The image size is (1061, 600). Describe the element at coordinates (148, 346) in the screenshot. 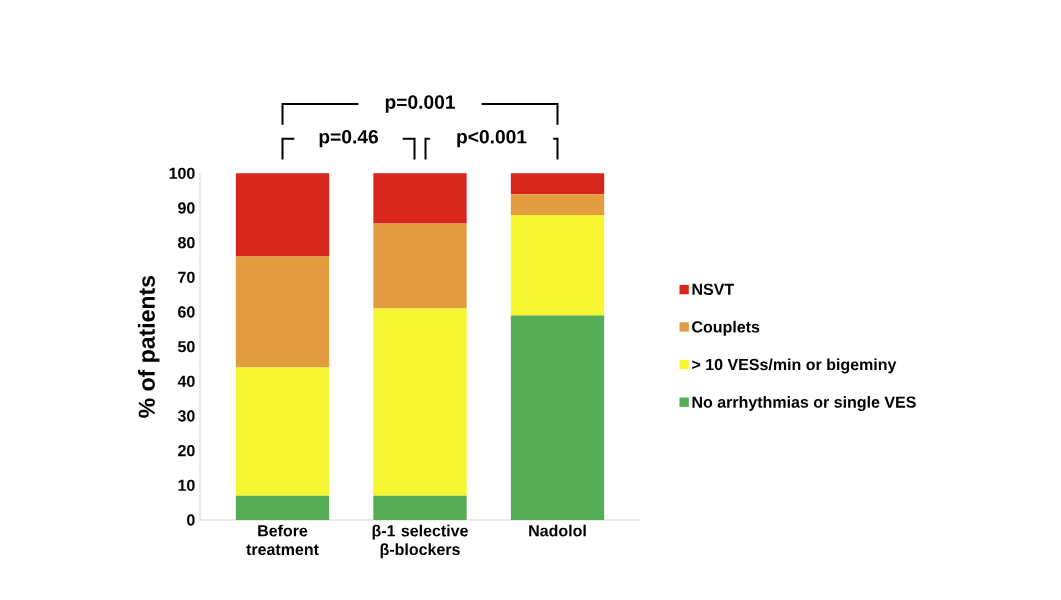

I see `y-axis-title: % of patients` at that location.